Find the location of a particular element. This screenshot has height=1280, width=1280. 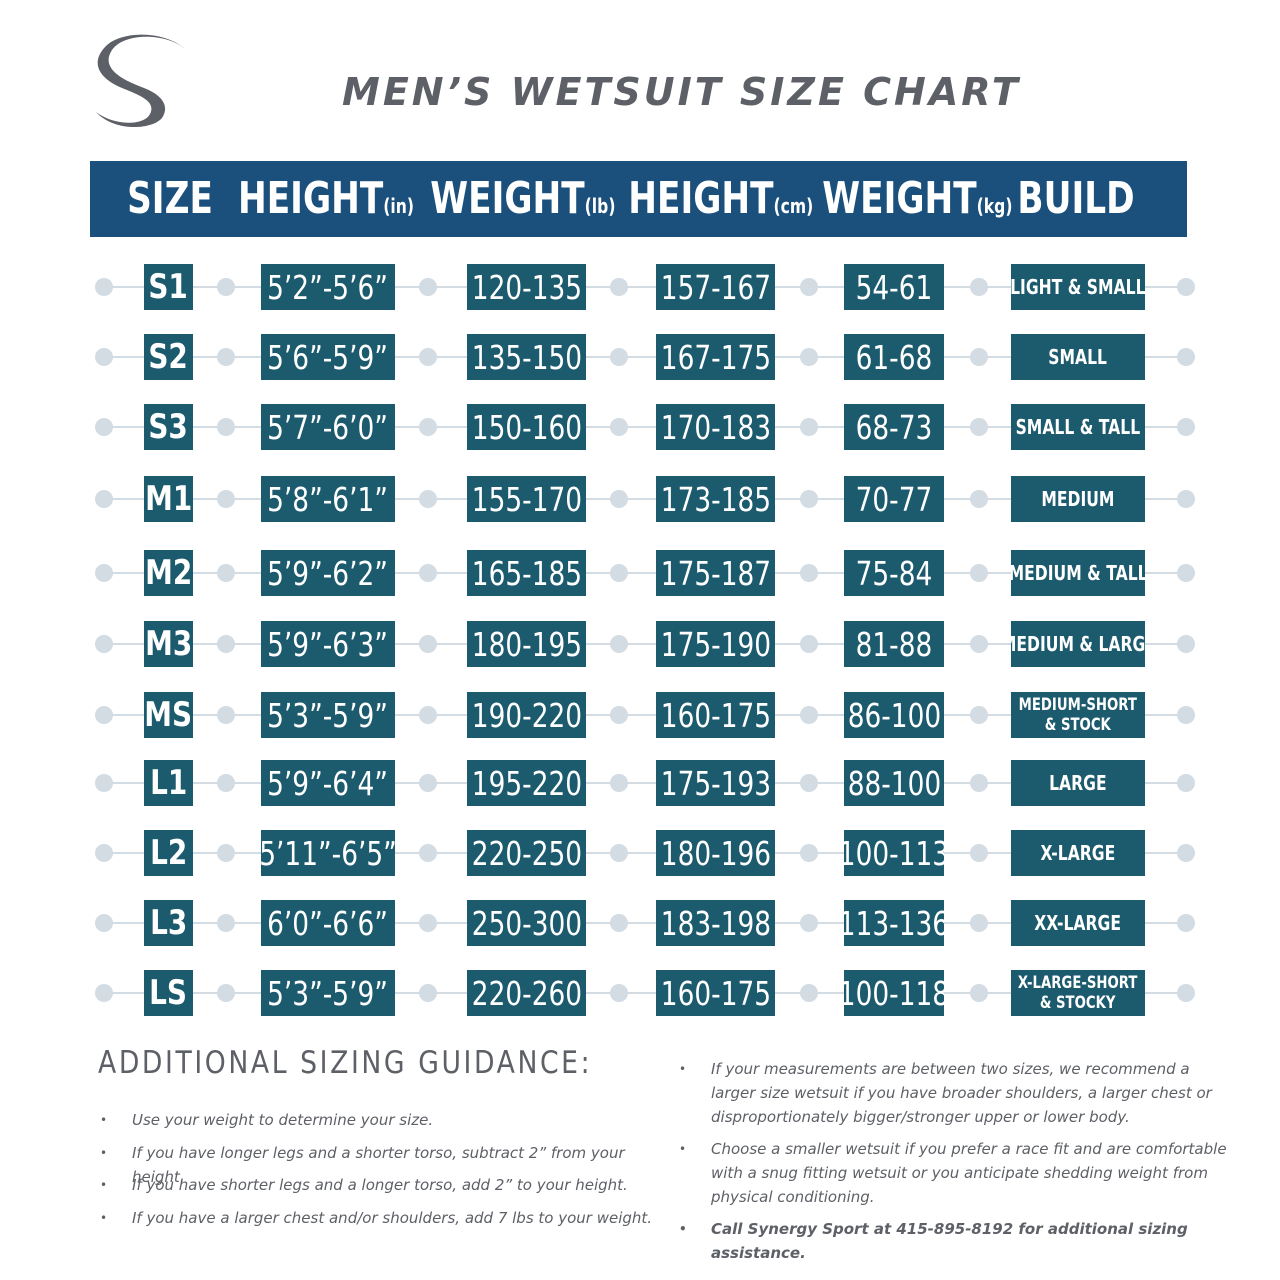

build-line: X-LARGE is located at coordinates (1078, 853).